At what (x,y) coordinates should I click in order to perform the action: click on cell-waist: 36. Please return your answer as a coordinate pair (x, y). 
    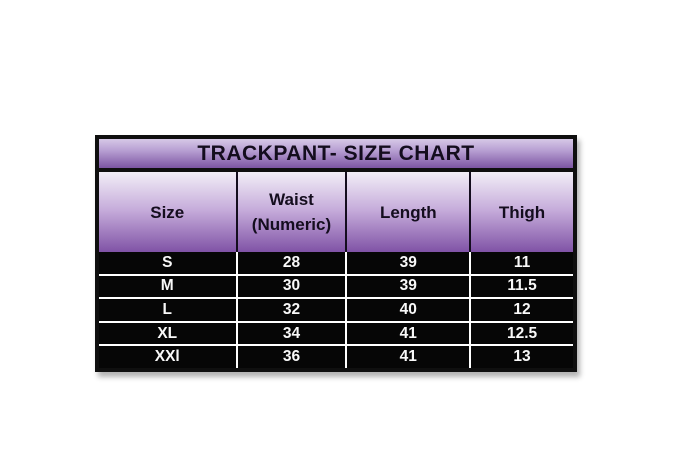
    Looking at the image, I should click on (290, 357).